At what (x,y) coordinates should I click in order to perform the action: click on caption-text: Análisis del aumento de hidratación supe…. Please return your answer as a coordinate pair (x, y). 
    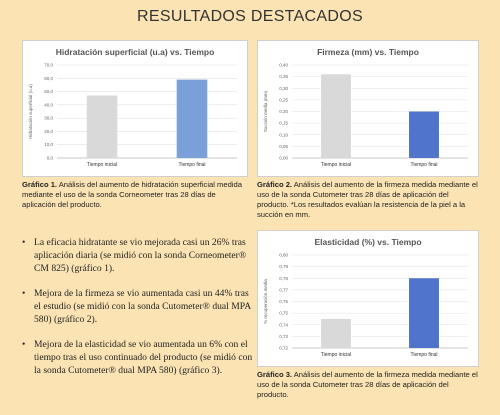
    Looking at the image, I should click on (132, 194).